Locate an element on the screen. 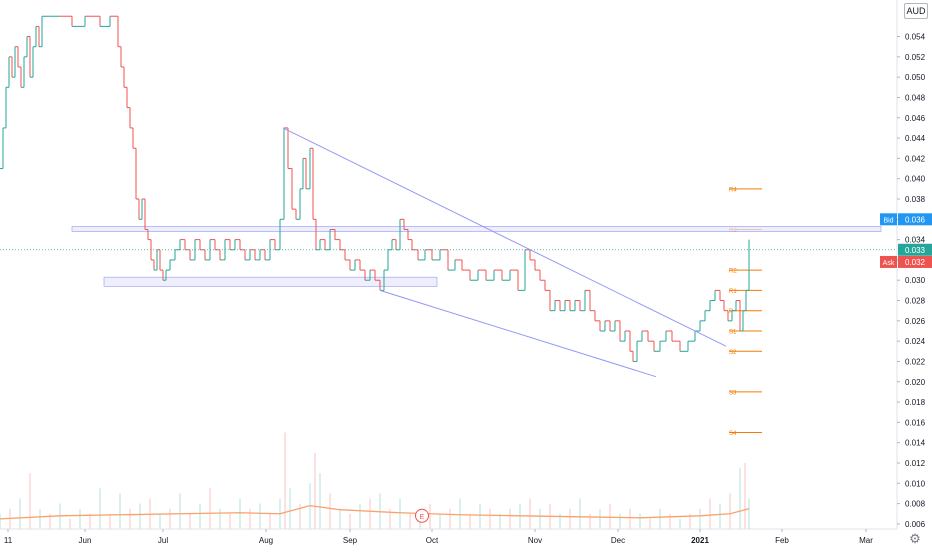 The image size is (932, 555). event-marker is located at coordinates (422, 515).